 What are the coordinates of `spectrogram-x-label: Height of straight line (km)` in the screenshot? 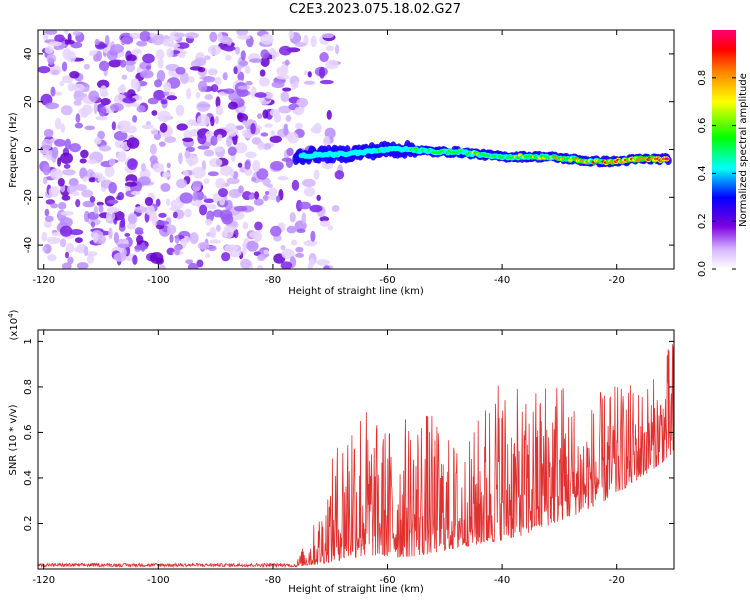 It's located at (356, 291).